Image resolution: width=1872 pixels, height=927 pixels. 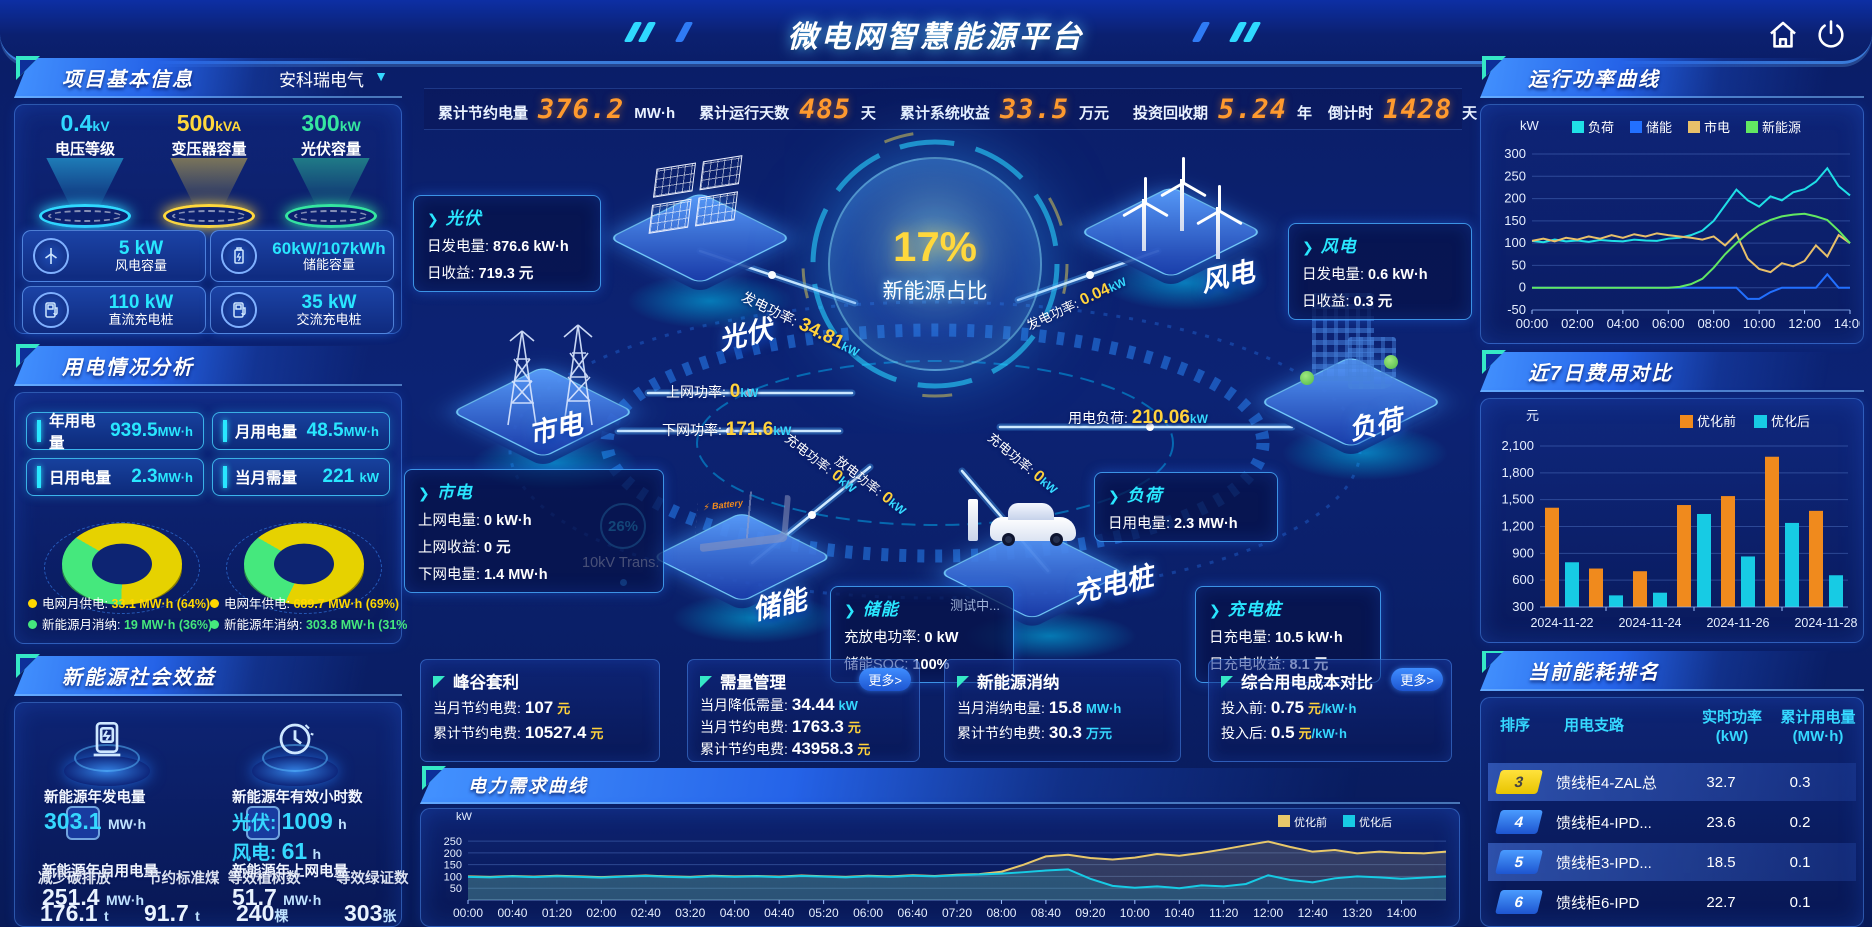 I want to click on col-energy: 累计用电量 (MW·h), so click(x=1818, y=727).